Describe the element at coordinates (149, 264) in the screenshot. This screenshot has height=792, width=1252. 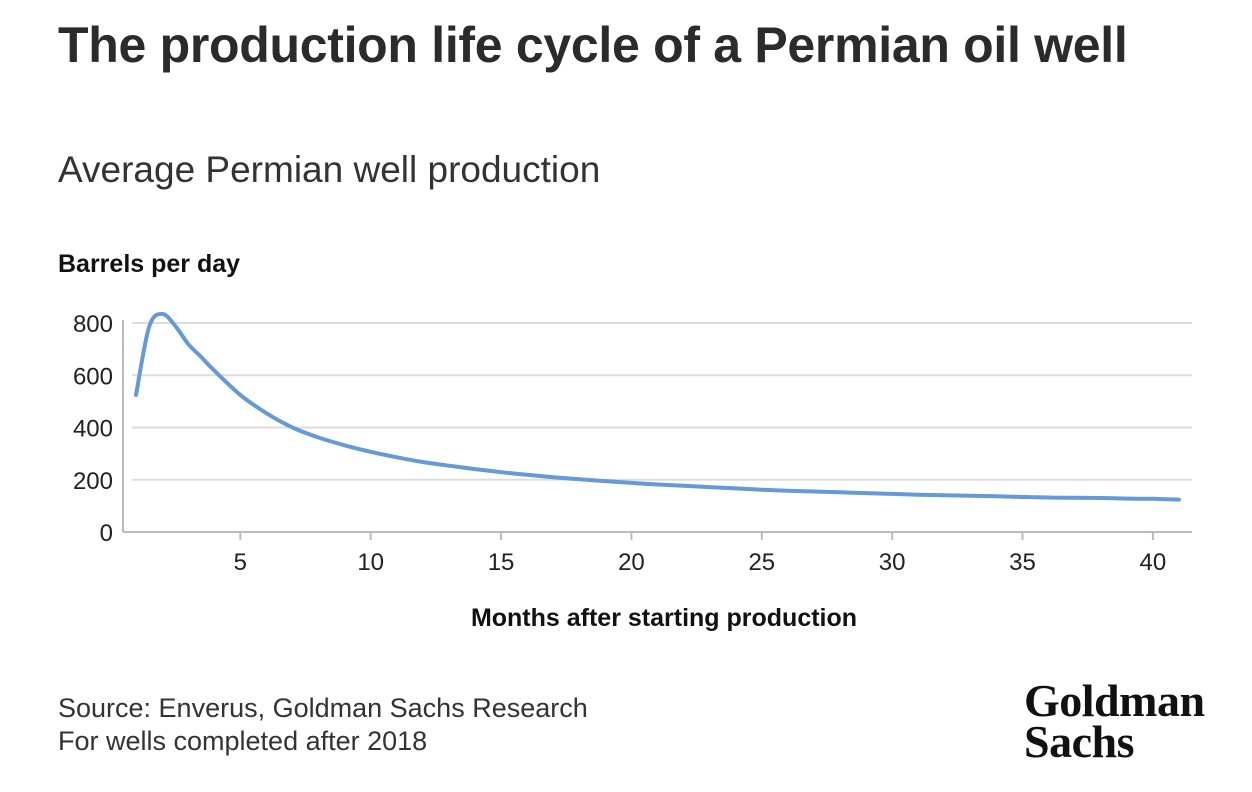
I see `y-axis-label: Barrels per day` at that location.